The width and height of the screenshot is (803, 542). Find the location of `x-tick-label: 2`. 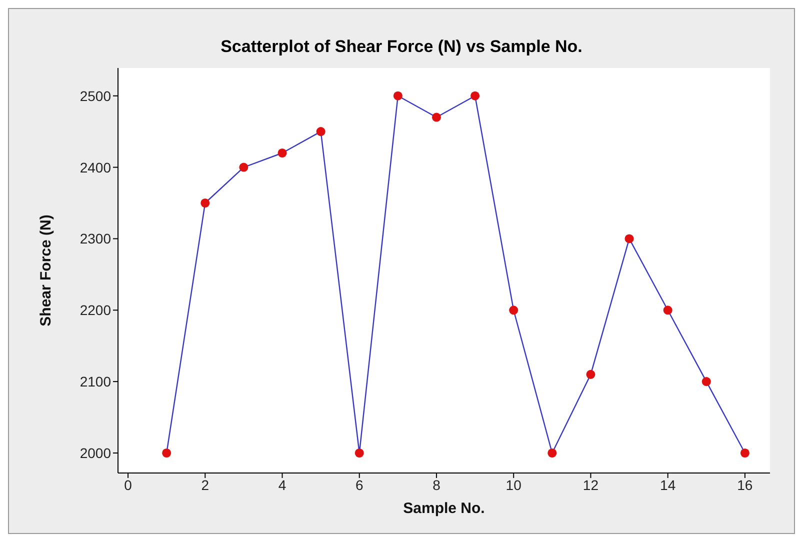

x-tick-label: 2 is located at coordinates (205, 484).